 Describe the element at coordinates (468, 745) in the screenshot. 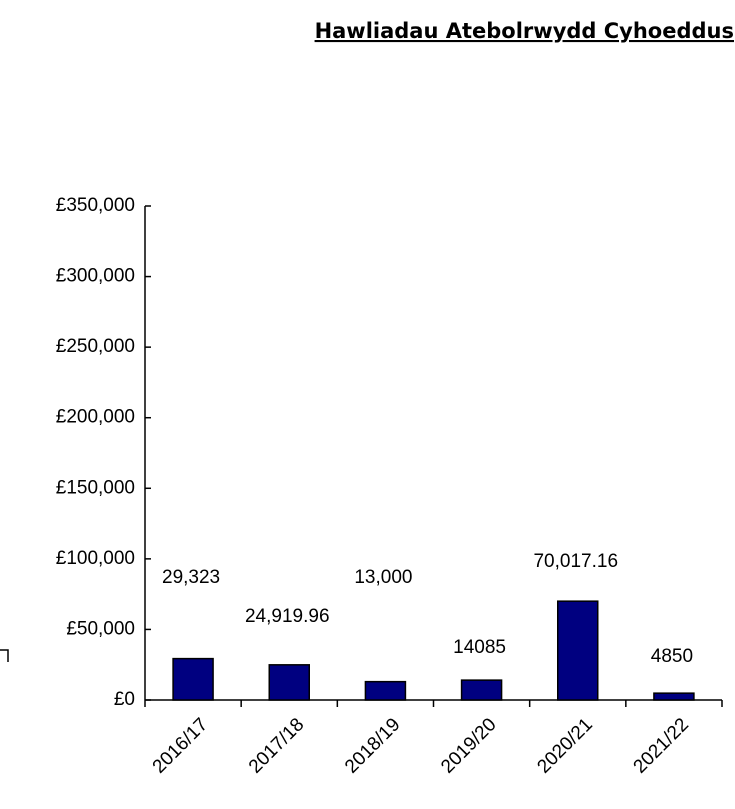

I see `x-tick-label: 2019/20` at that location.